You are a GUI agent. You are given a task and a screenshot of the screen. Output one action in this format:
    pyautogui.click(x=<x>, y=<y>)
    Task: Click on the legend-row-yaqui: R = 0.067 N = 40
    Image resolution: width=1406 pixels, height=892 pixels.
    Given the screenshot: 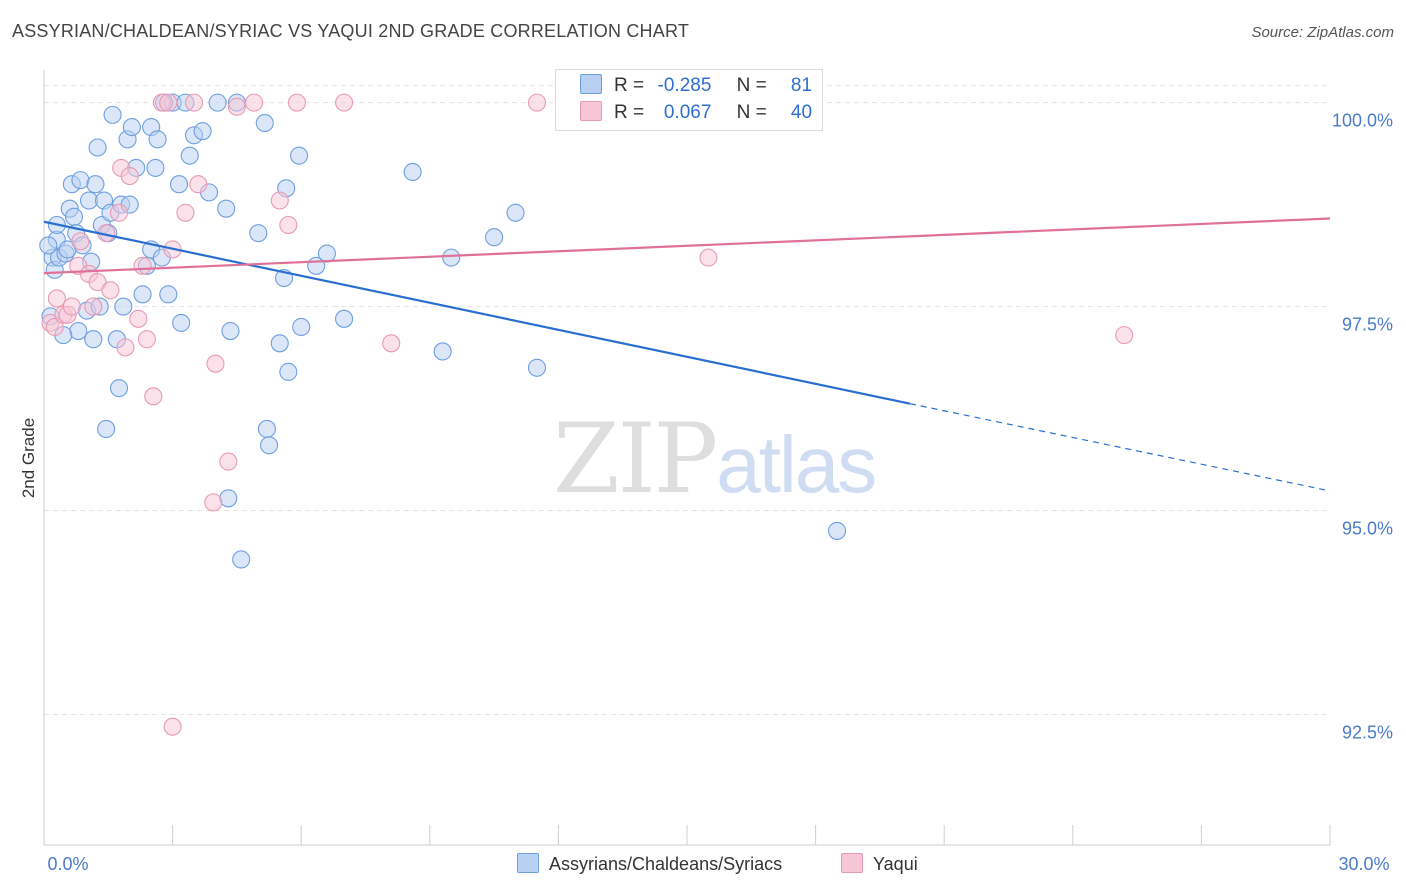 What is the action you would take?
    pyautogui.click(x=696, y=114)
    